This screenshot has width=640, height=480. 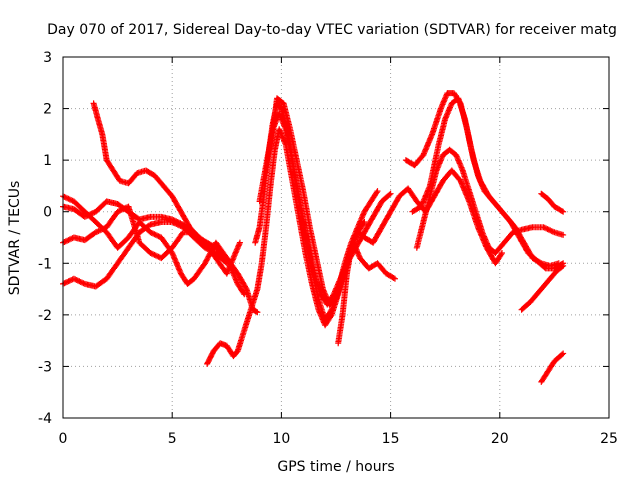 What do you see at coordinates (47, 213) in the screenshot?
I see `y-tick-label: 0` at bounding box center [47, 213].